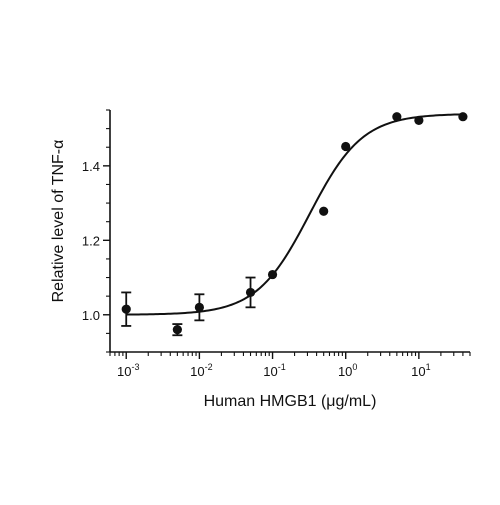 The width and height of the screenshot is (500, 505). What do you see at coordinates (91, 166) in the screenshot?
I see `y-tick-label: 1.4` at bounding box center [91, 166].